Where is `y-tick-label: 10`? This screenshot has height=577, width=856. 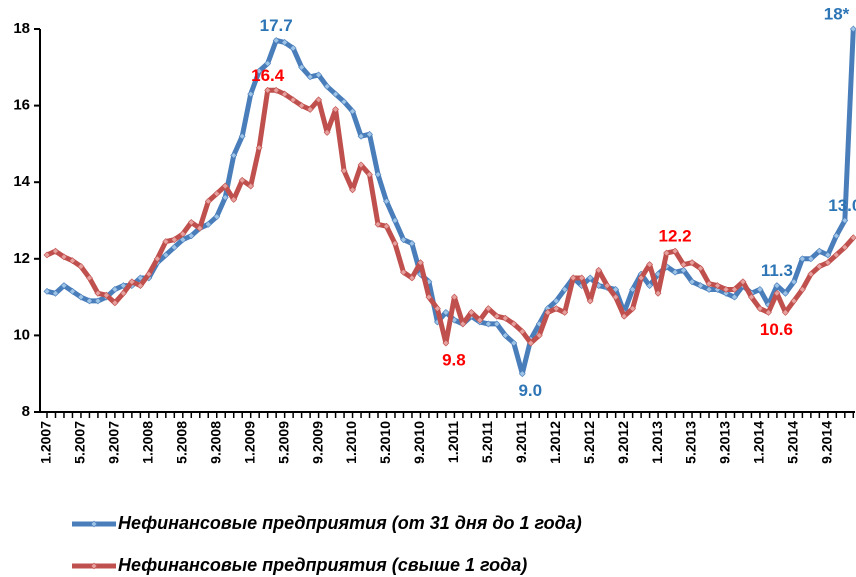 y-tick-label: 10 is located at coordinates (21, 334).